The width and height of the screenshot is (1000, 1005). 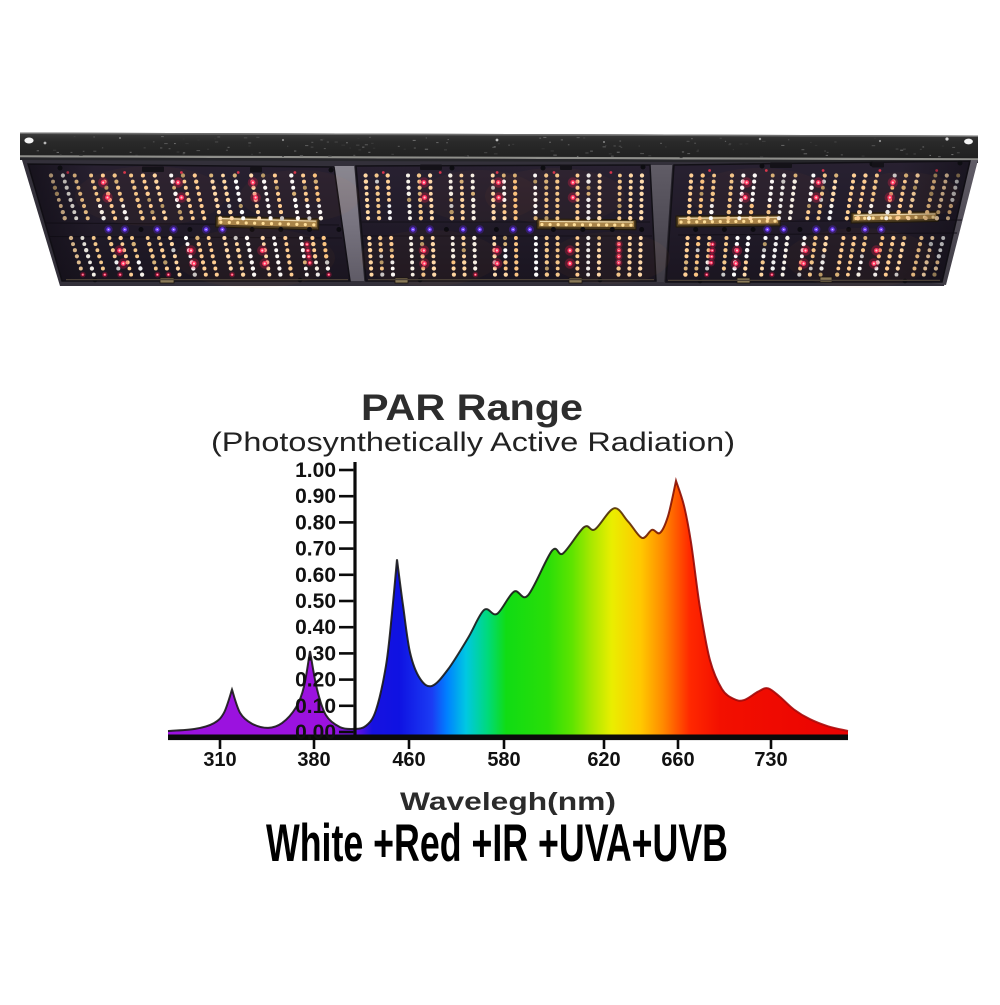 I want to click on svg-text: 0.30, so click(x=315, y=653).